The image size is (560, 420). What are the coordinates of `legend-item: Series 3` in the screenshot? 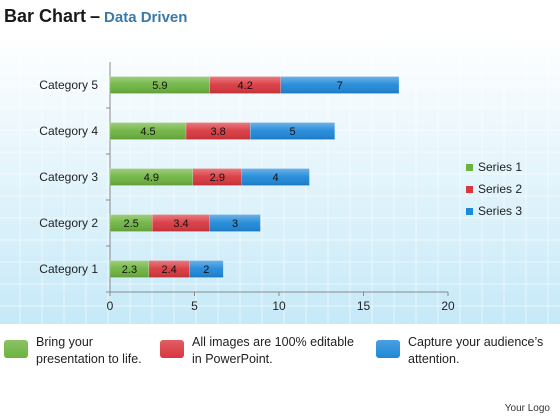 It's located at (494, 211).